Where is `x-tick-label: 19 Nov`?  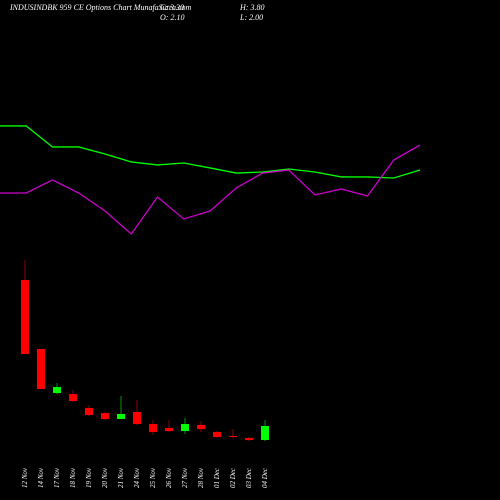 x-tick-label: 19 Nov is located at coordinates (89, 477).